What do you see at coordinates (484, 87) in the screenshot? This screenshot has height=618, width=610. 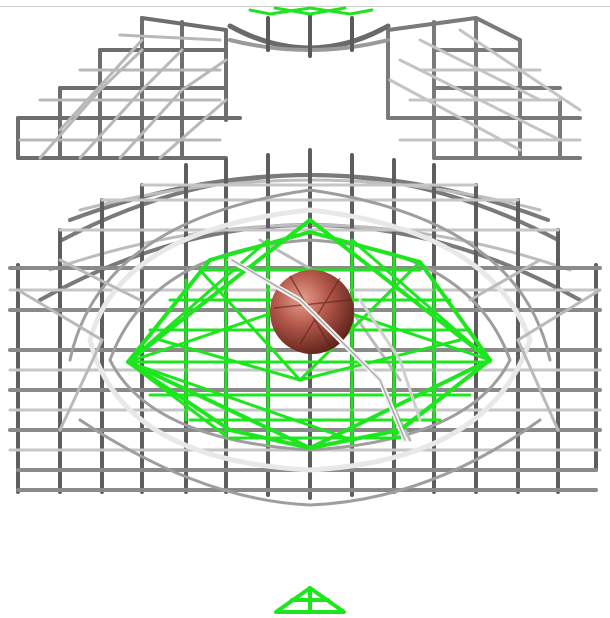 I see `upper-right-wire-block` at bounding box center [484, 87].